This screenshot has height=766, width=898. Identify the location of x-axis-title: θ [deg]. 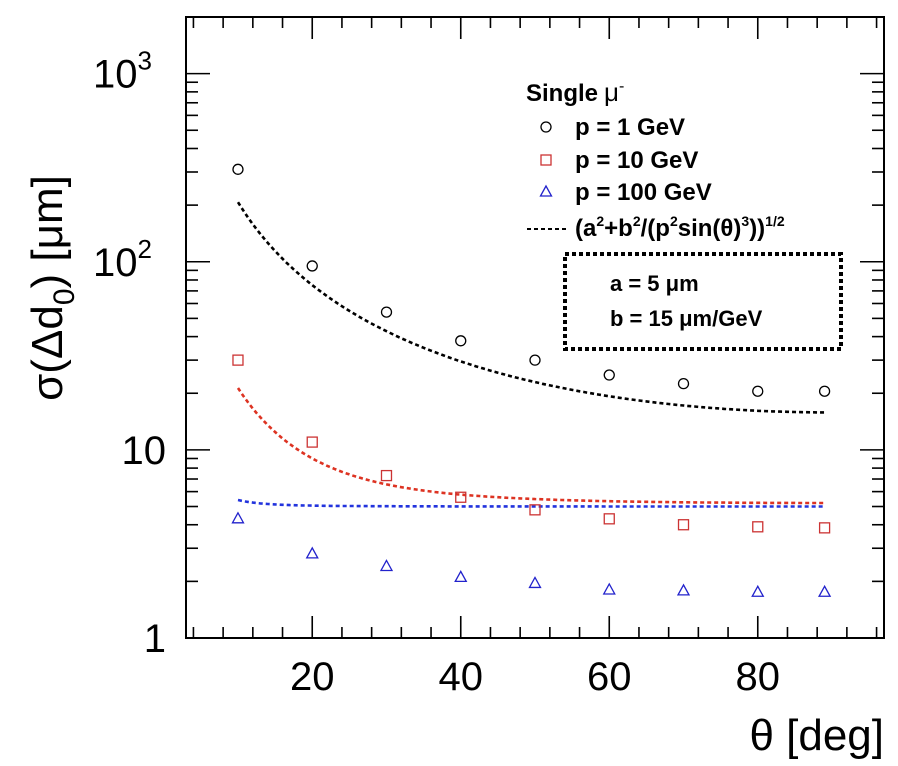
(816, 735).